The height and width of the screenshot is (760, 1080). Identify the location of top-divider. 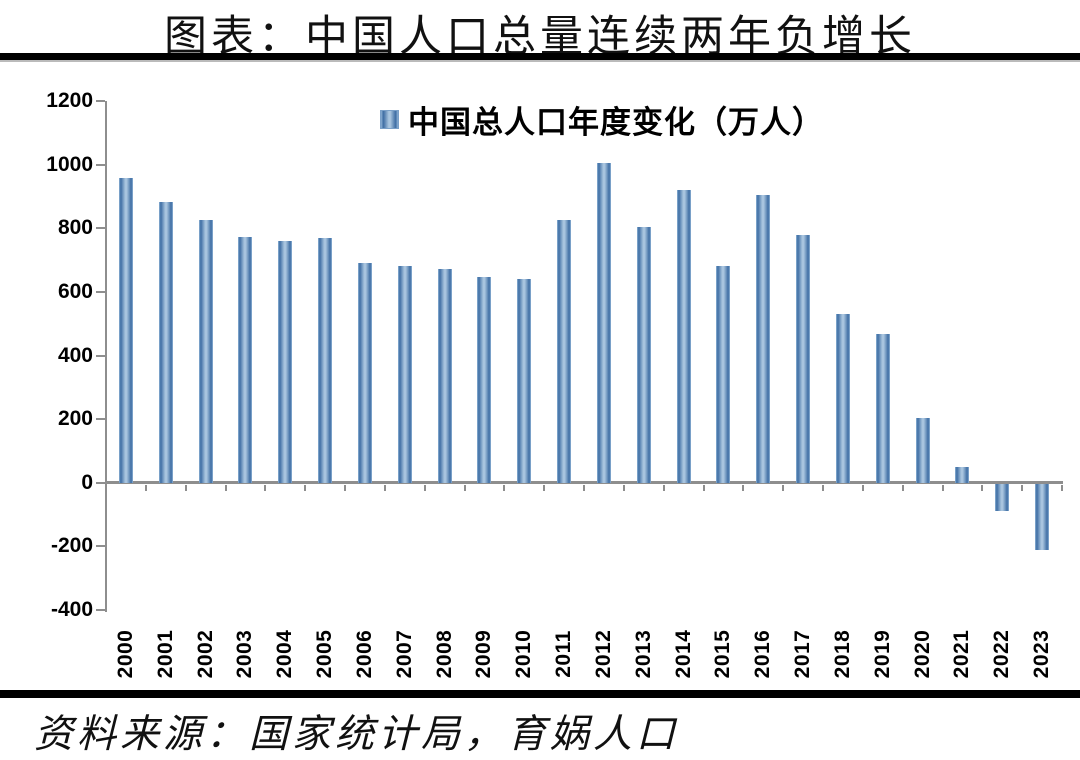
(540, 57).